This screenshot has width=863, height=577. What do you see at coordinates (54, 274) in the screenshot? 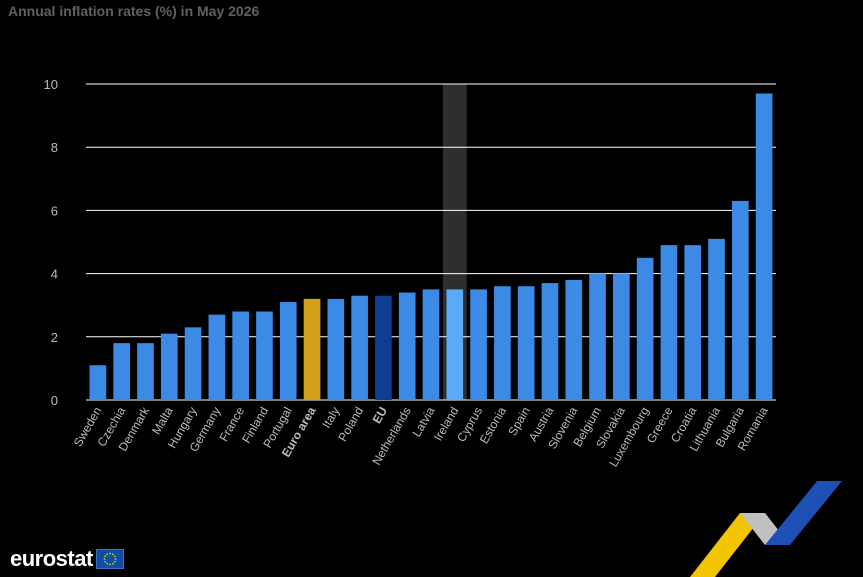
I see `y-tick-label: 4` at bounding box center [54, 274].